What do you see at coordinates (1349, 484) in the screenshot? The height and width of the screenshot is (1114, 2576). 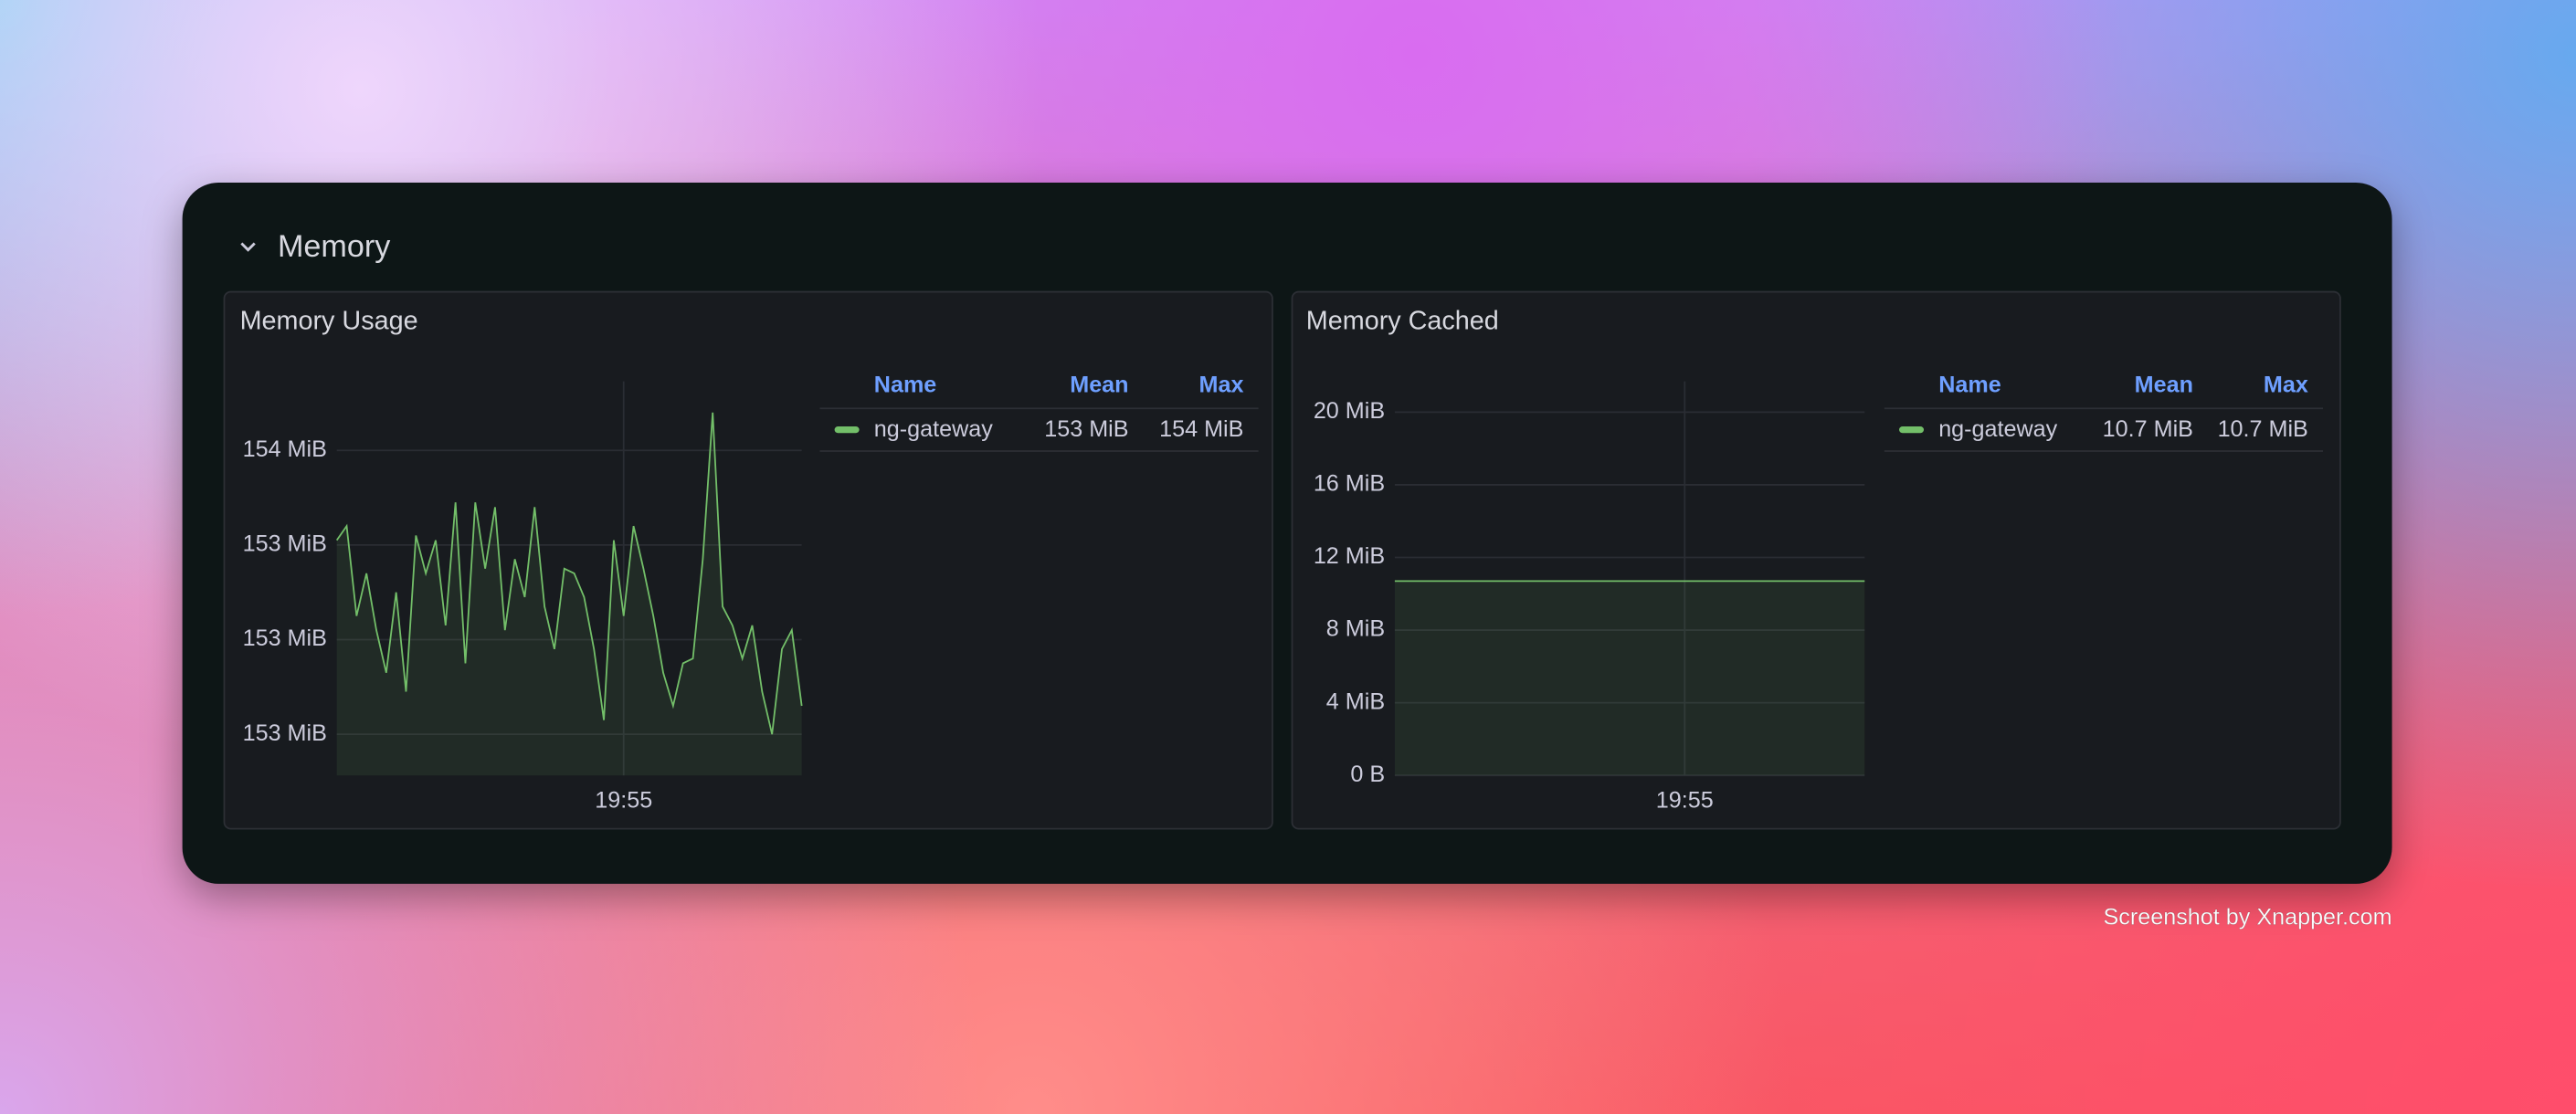 I see `y-tick-label: 16 MiB` at bounding box center [1349, 484].